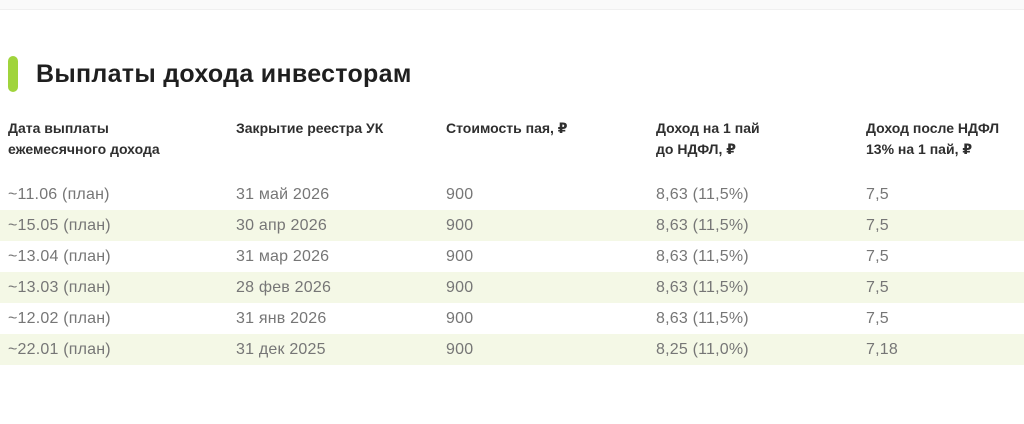 The height and width of the screenshot is (424, 1024). Describe the element at coordinates (59, 318) in the screenshot. I see `cell-payout-date: ~12.02 (план)` at that location.